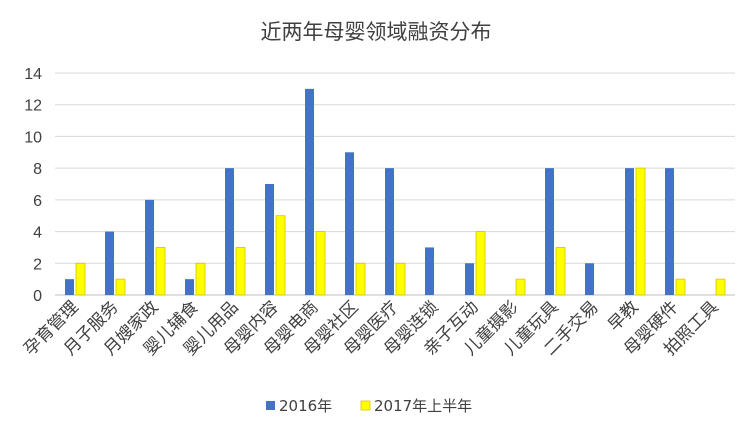 The width and height of the screenshot is (752, 437). I want to click on y-tick-label: 8, so click(37, 169).